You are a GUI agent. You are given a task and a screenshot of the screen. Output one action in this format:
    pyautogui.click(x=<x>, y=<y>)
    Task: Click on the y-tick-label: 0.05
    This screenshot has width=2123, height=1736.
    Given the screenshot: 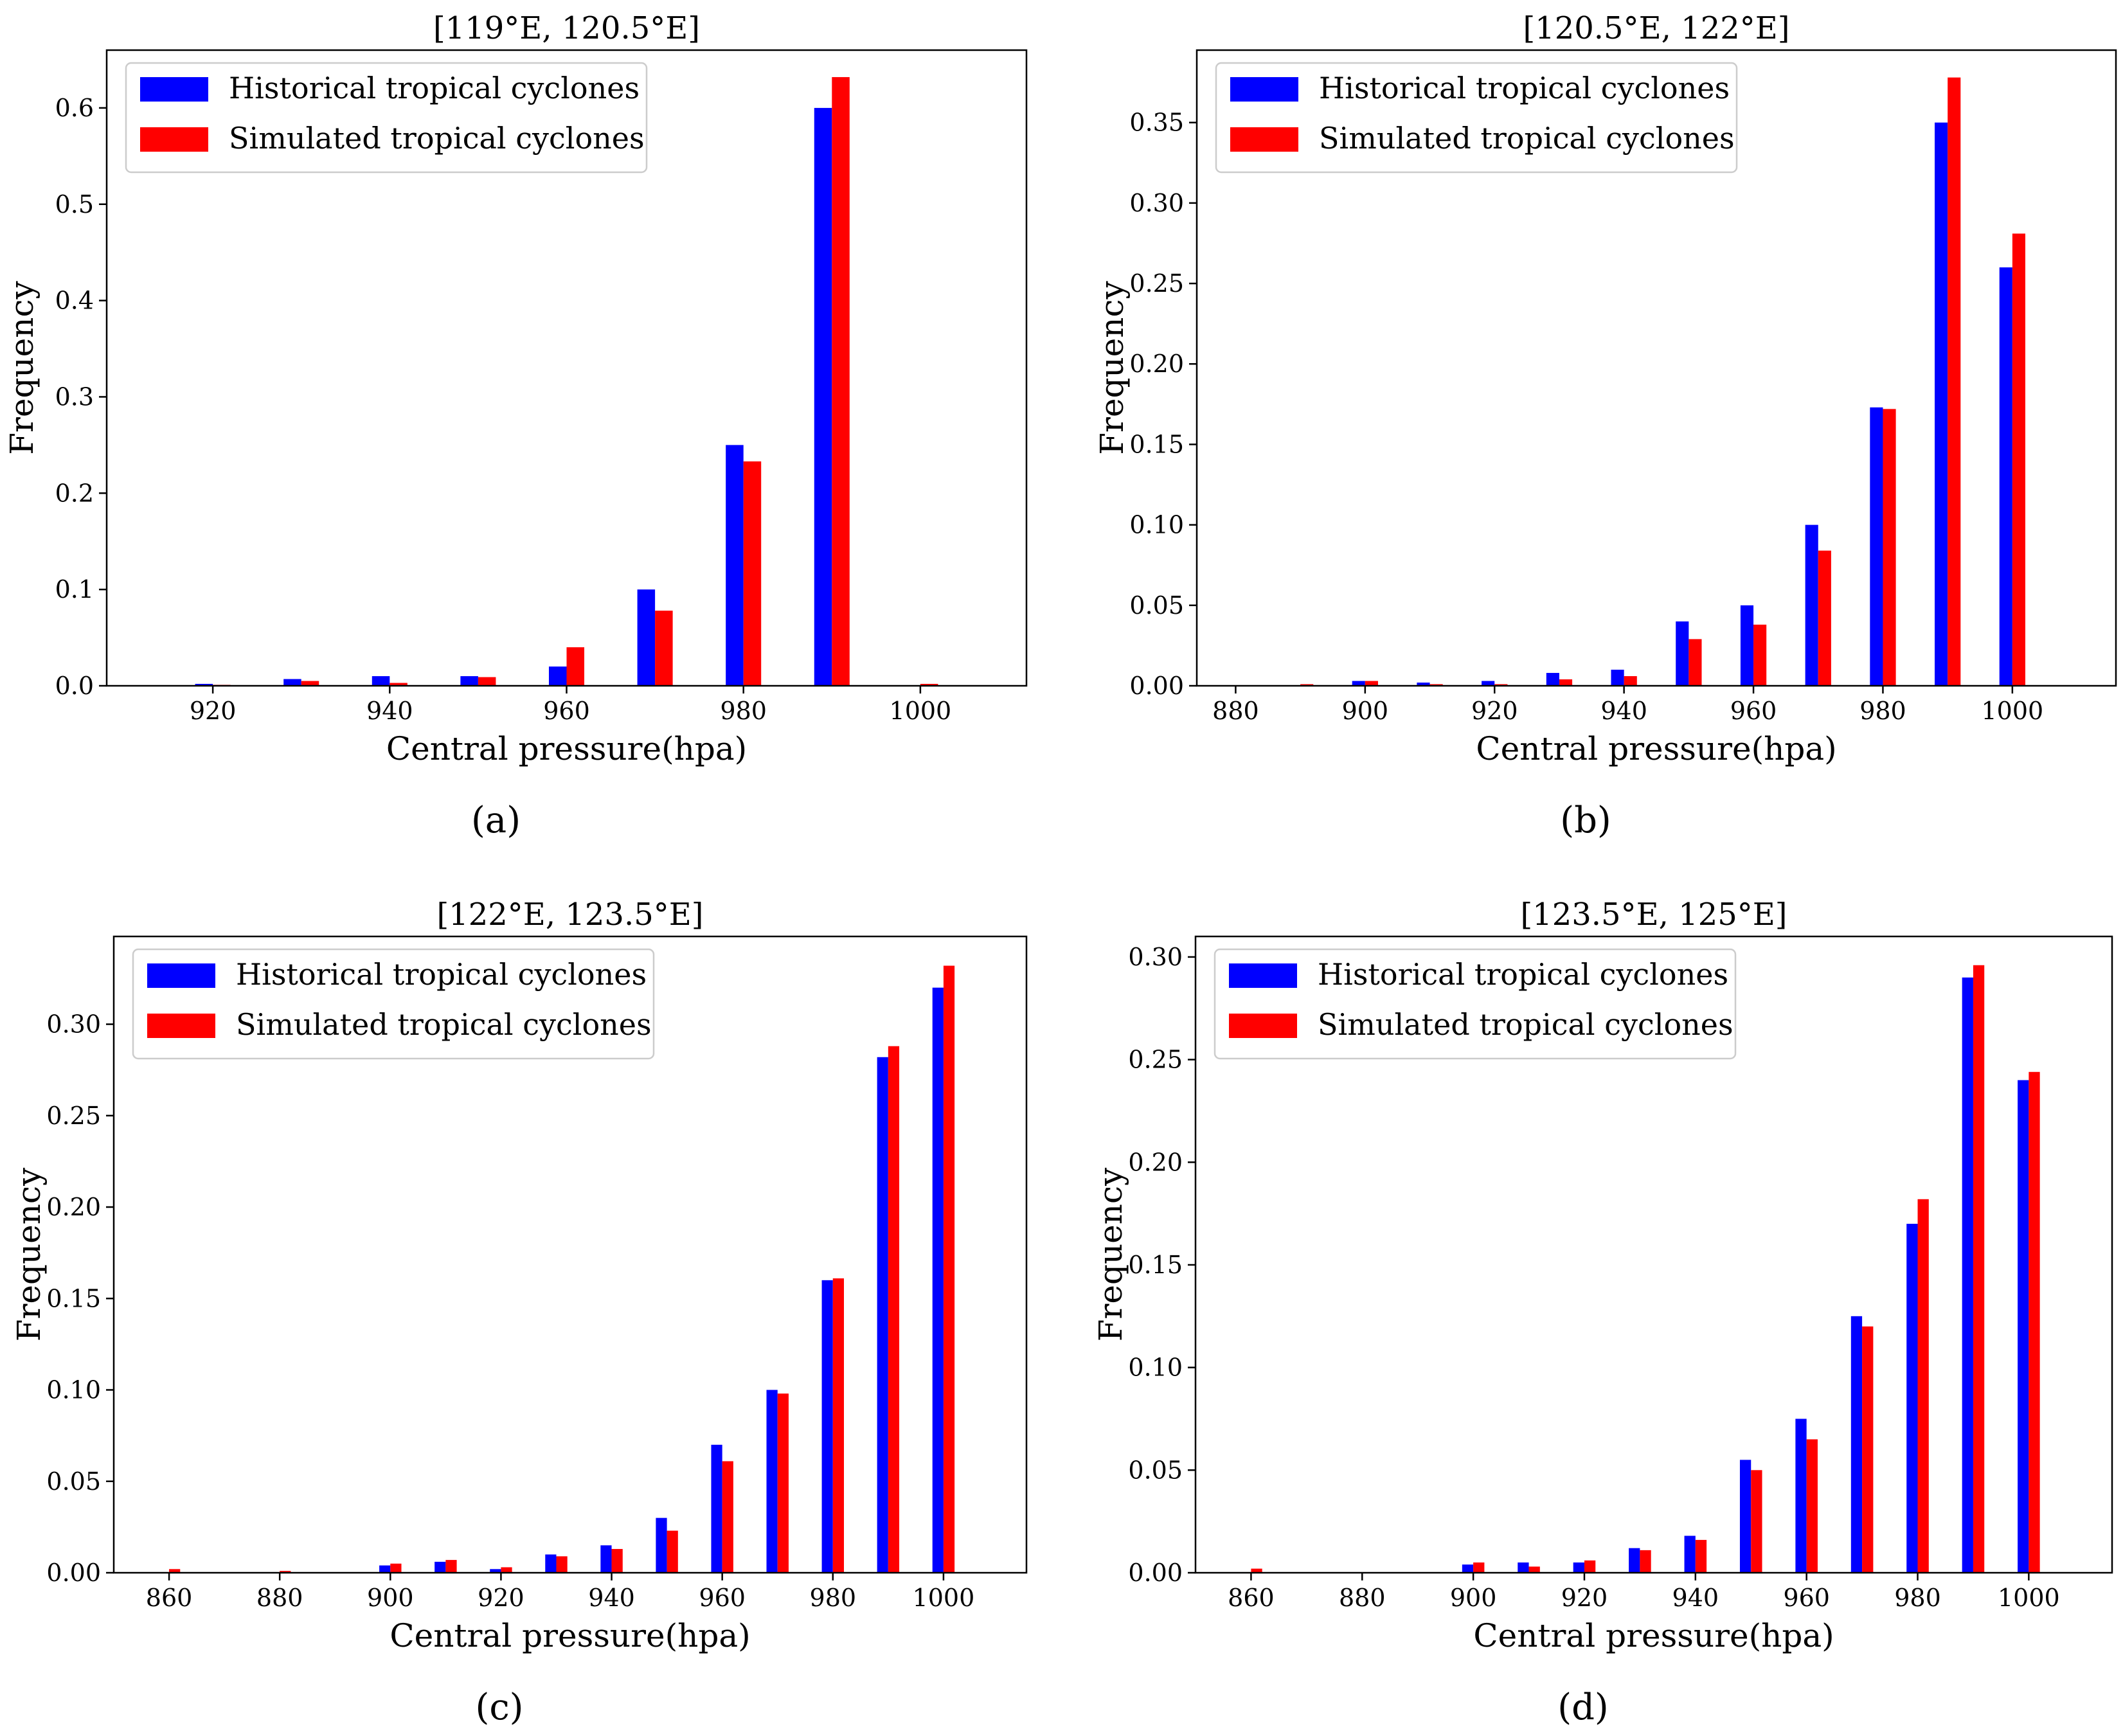 What is the action you would take?
    pyautogui.click(x=1156, y=605)
    